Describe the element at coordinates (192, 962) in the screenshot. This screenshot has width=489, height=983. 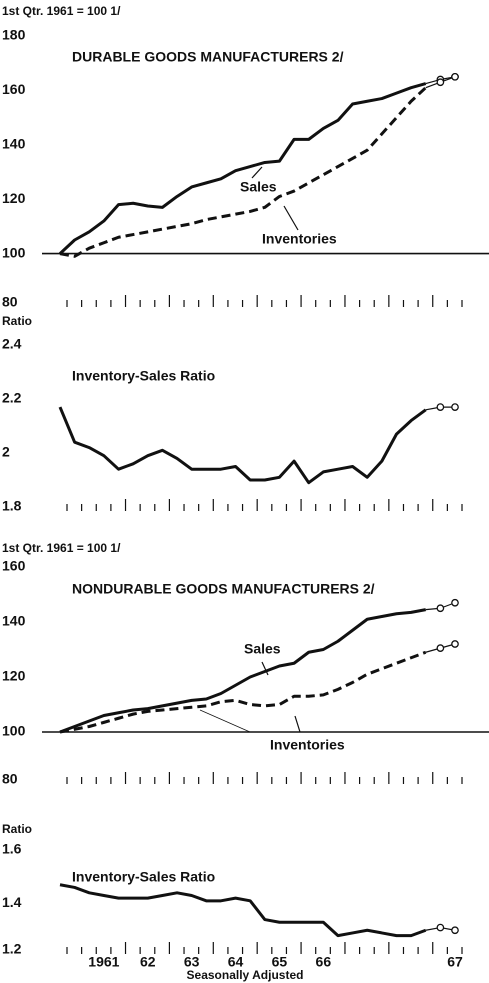
I see `x-tick-label: 63` at that location.